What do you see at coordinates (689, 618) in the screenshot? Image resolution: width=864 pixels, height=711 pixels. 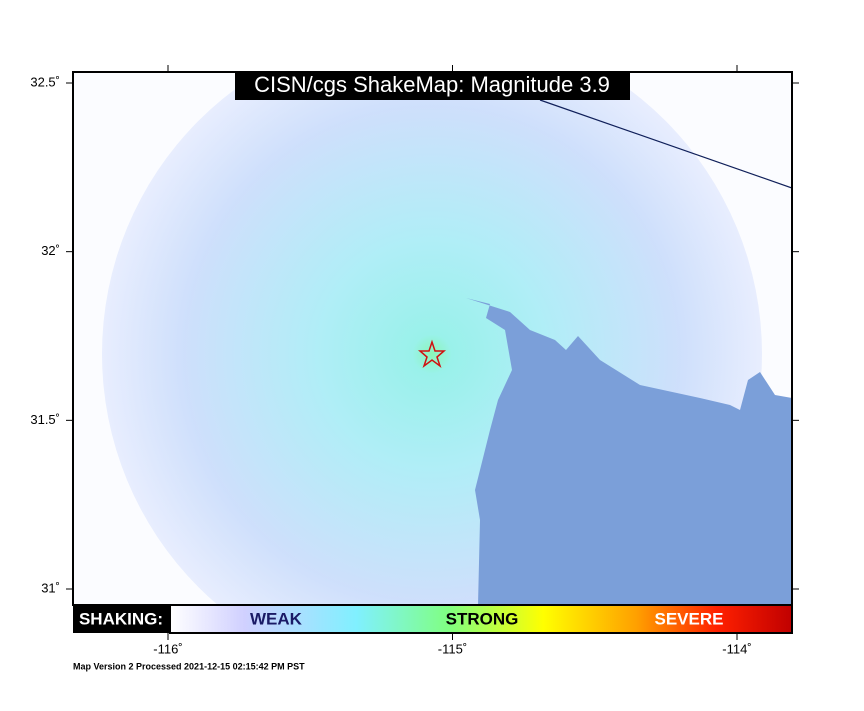 I see `legend-label: SEVERE` at bounding box center [689, 618].